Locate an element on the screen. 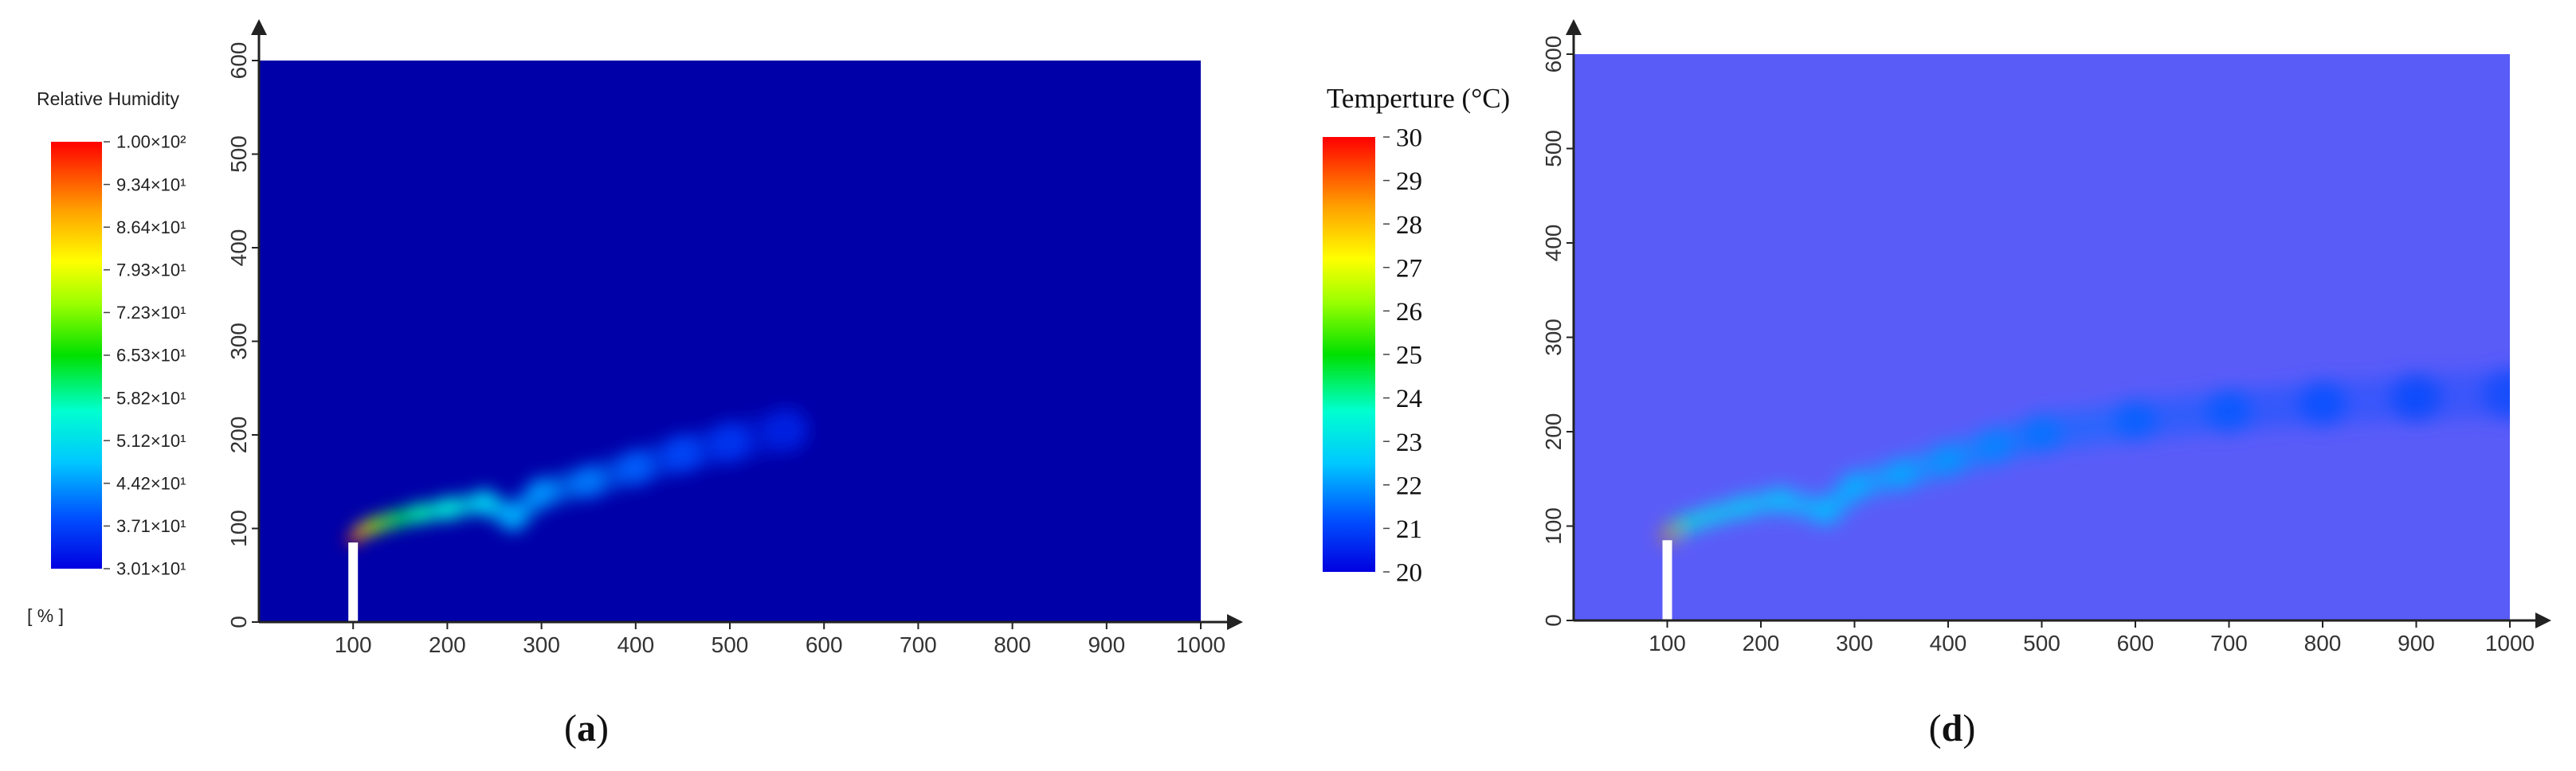 Image resolution: width=2576 pixels, height=771 pixels. panel-a-label: (a) is located at coordinates (586, 728).